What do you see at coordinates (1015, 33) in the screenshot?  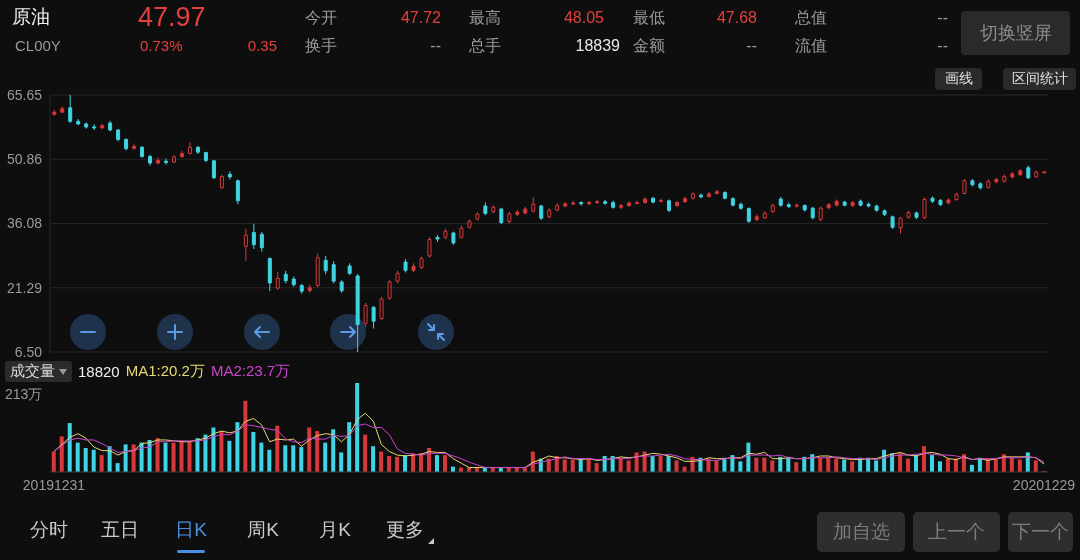 I see `button: 切换竖屏` at bounding box center [1015, 33].